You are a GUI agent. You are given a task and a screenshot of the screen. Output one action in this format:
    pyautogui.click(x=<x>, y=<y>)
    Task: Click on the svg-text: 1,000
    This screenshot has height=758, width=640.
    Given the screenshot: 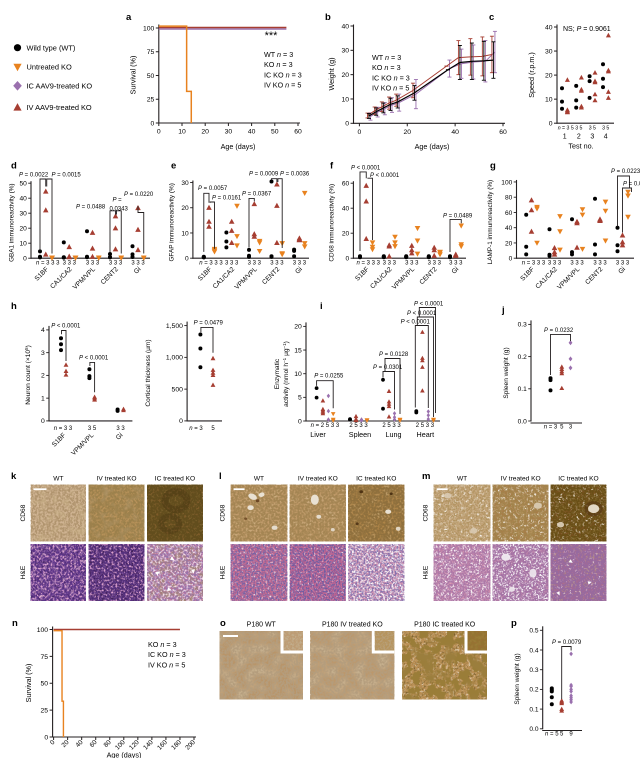 What is the action you would take?
    pyautogui.click(x=174, y=358)
    